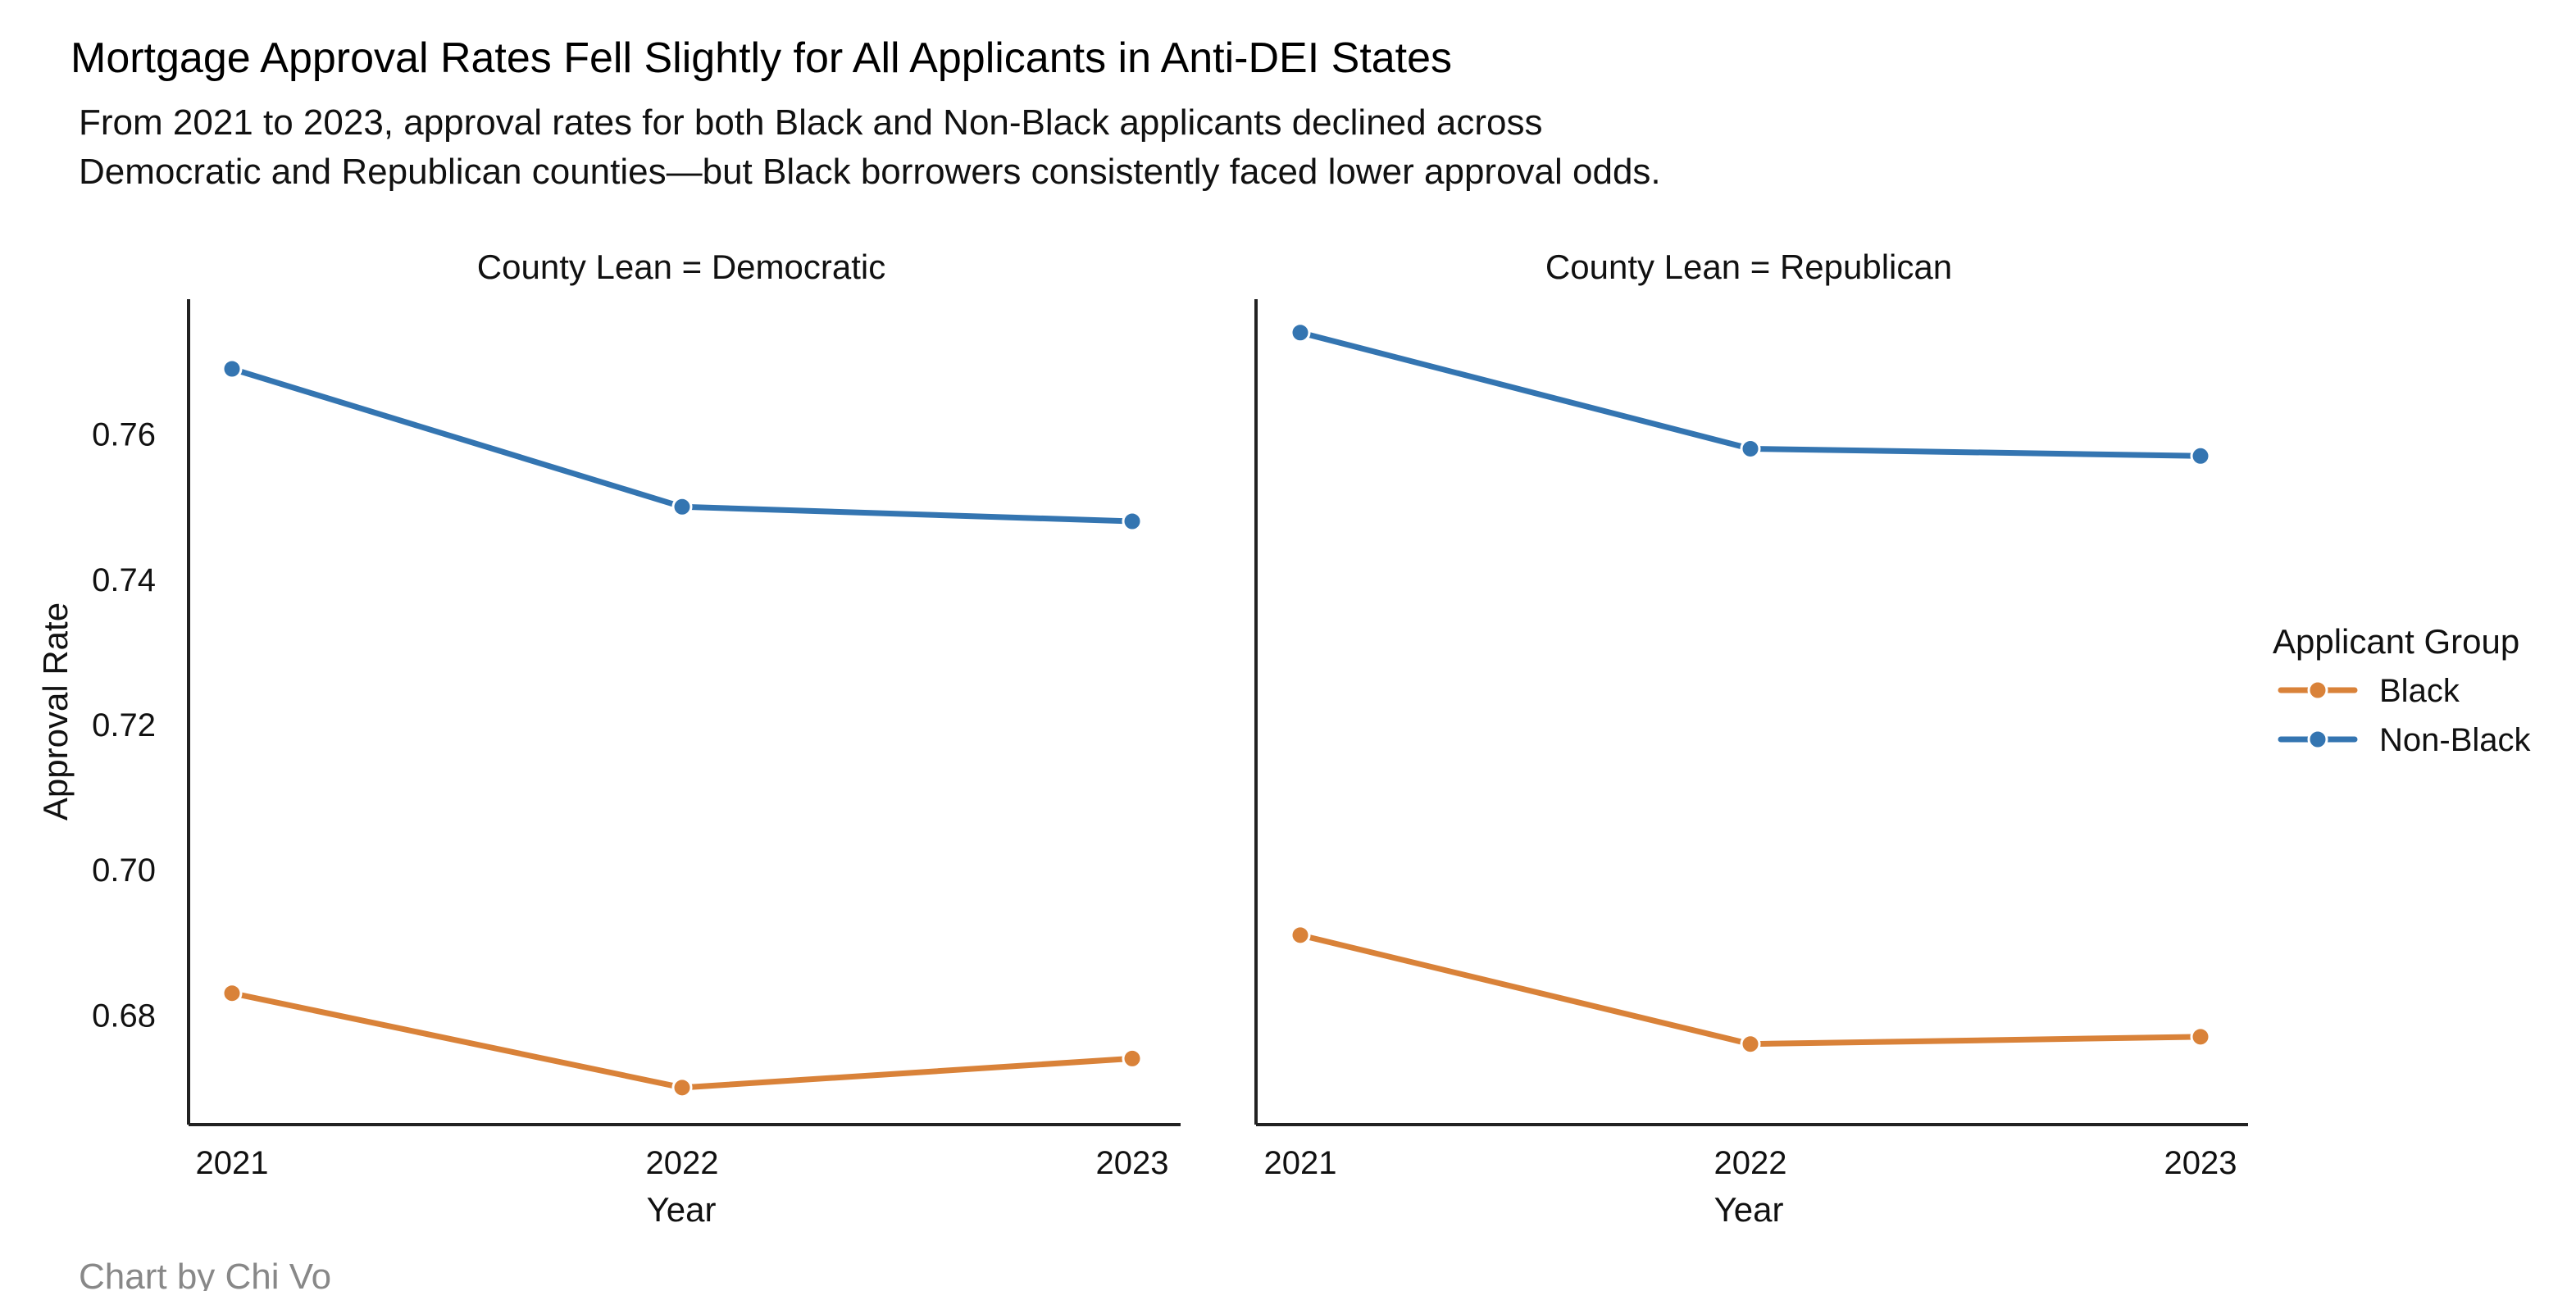  What do you see at coordinates (2200, 1037) in the screenshot?
I see `data-point-black-2023-republican` at bounding box center [2200, 1037].